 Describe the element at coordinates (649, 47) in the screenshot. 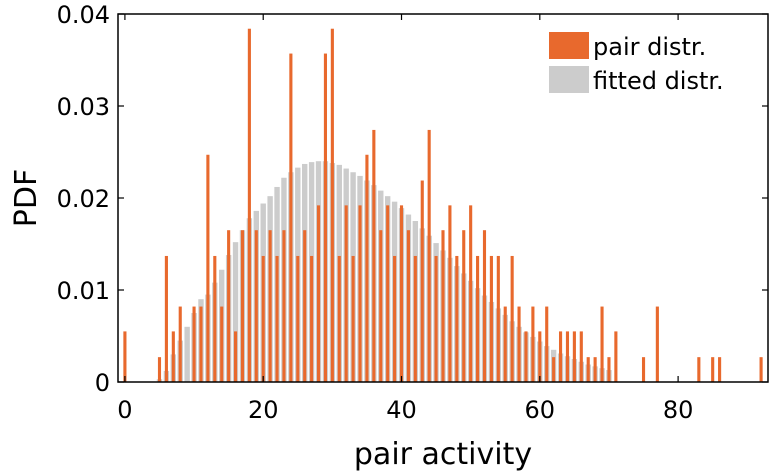

I see `legend-label-pair: pair distr.` at that location.